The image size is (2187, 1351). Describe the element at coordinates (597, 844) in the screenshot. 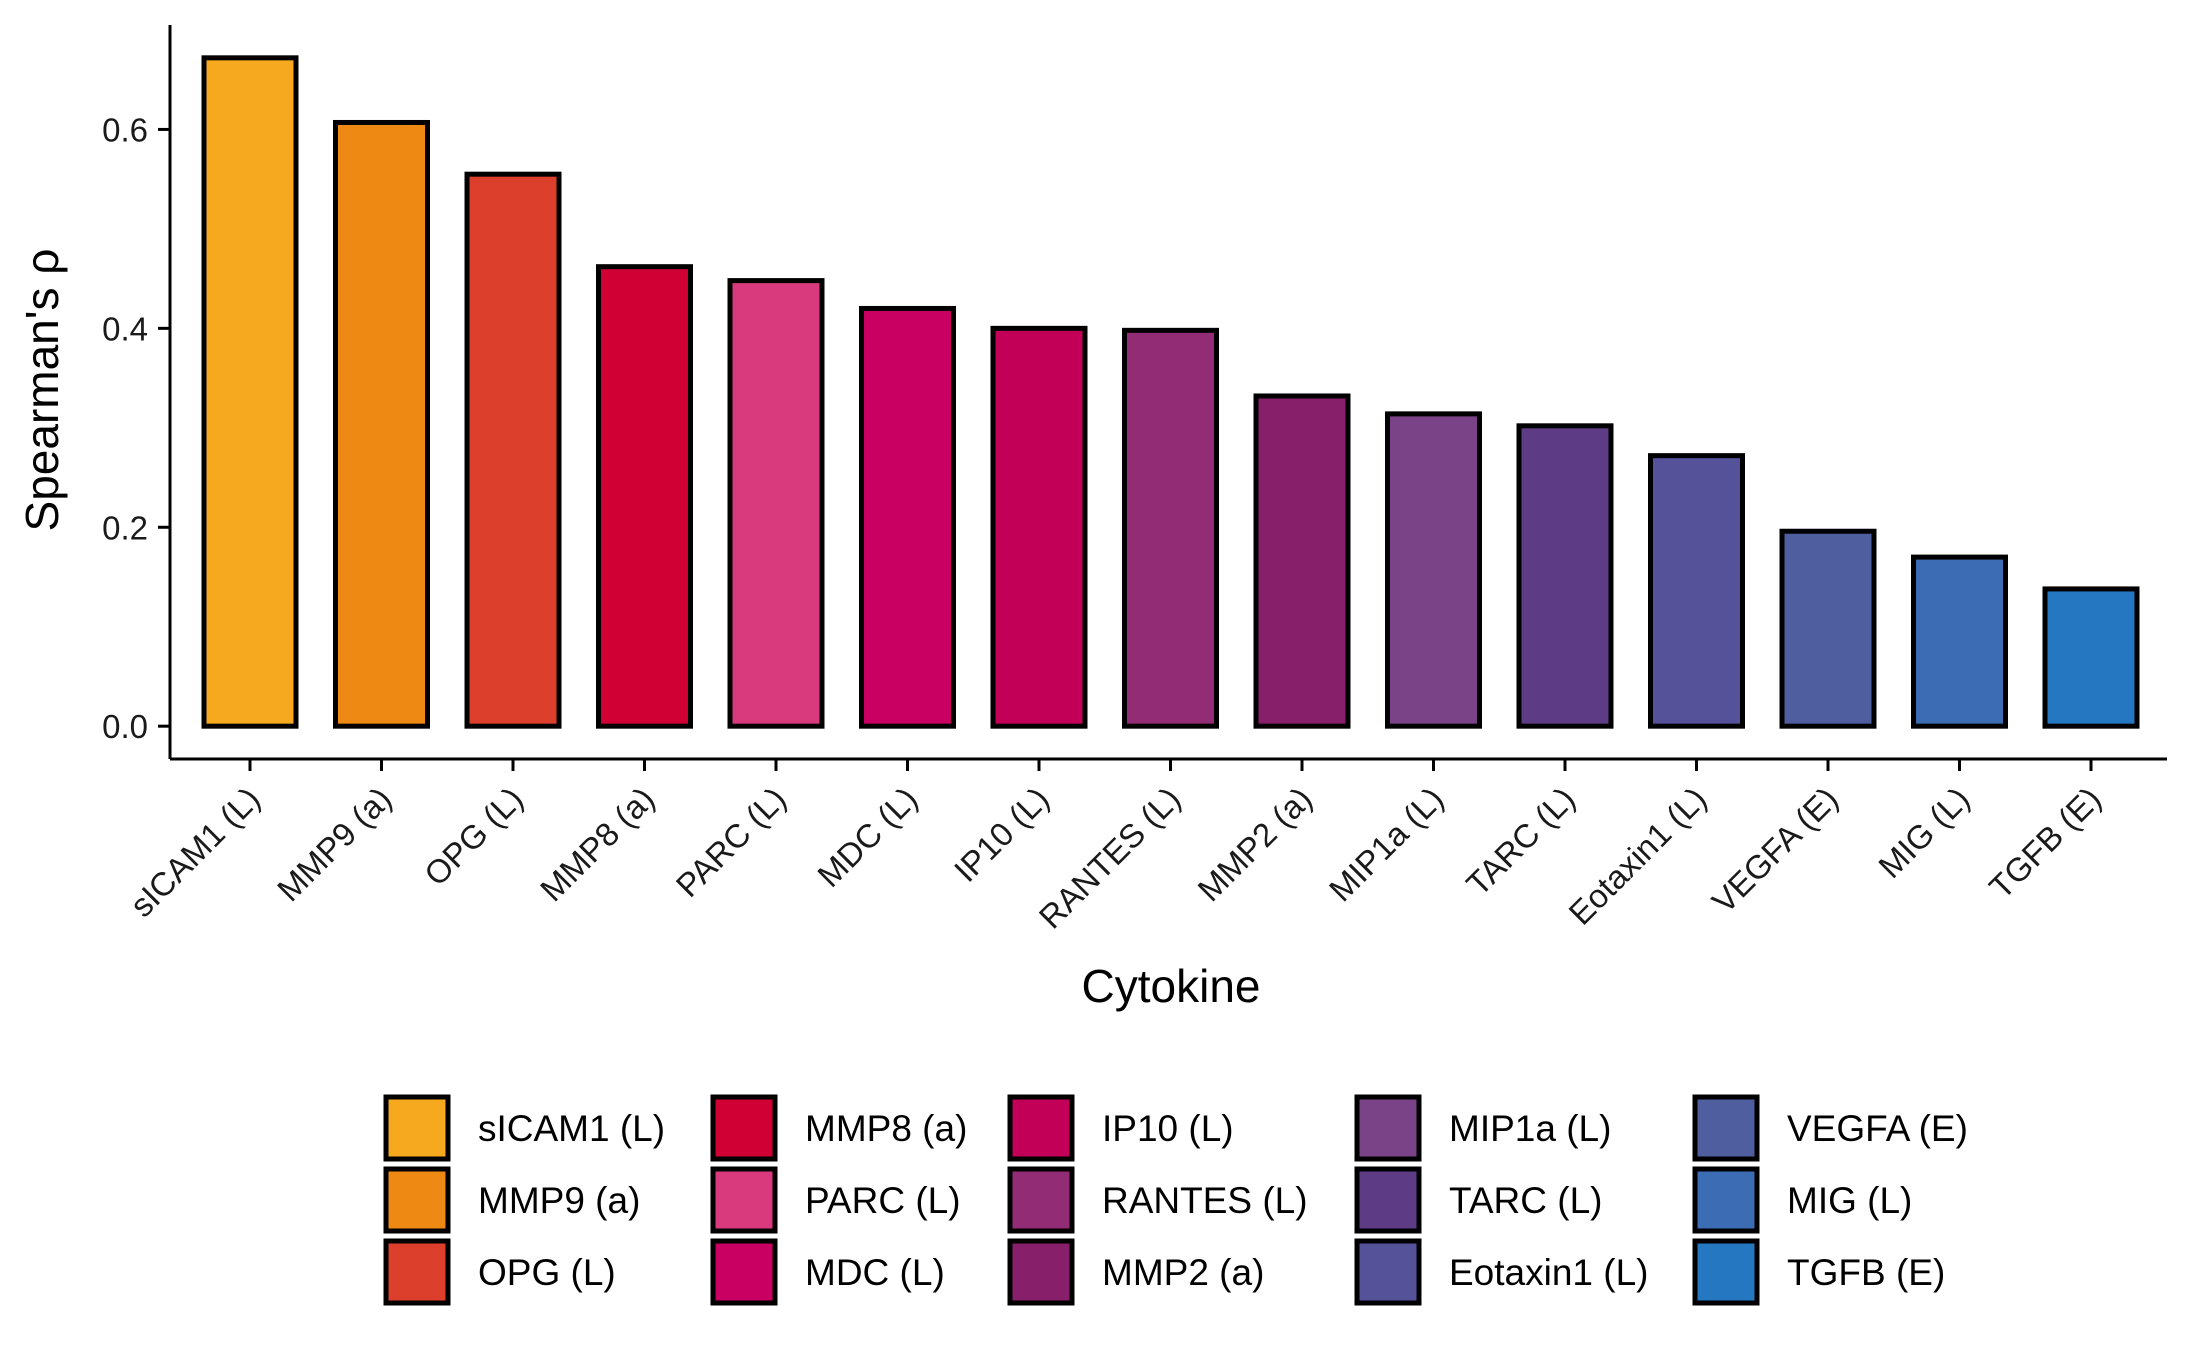

I see `x-tick-label: MMP8 (a)` at that location.